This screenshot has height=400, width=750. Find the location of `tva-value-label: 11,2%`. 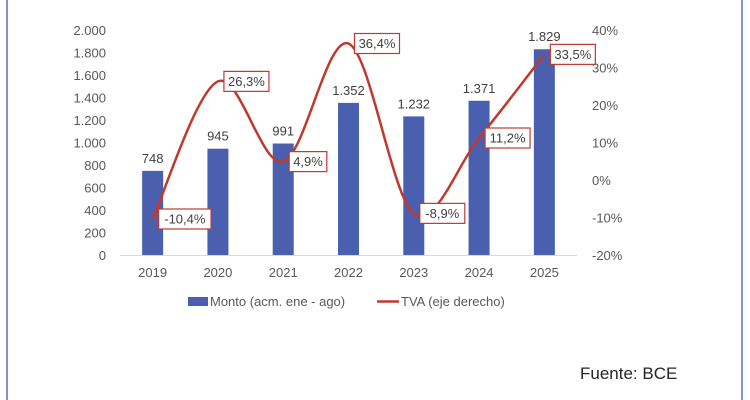

tva-value-label: 11,2% is located at coordinates (507, 138).